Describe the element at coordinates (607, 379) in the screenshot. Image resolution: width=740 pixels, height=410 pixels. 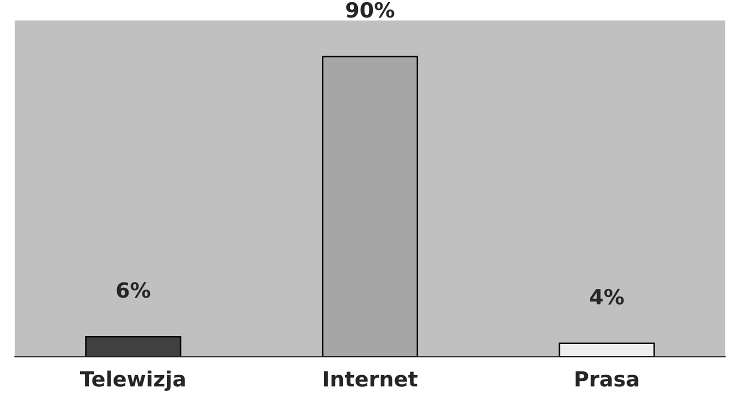
I see `x-tick-label: Prasa` at that location.